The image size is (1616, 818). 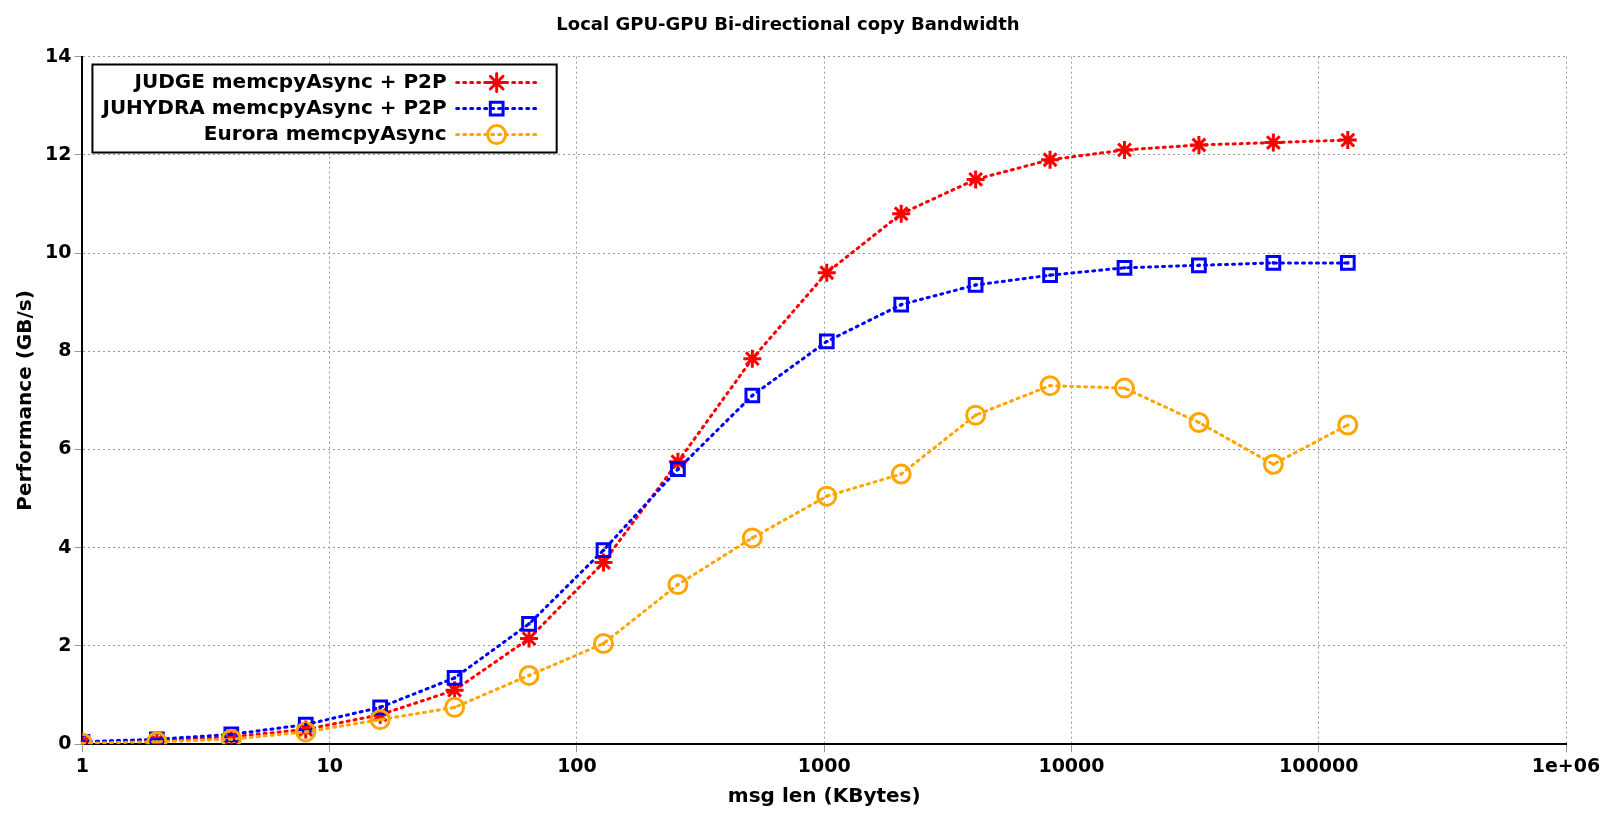 What do you see at coordinates (65, 349) in the screenshot?
I see `y-tick-label: 8` at bounding box center [65, 349].